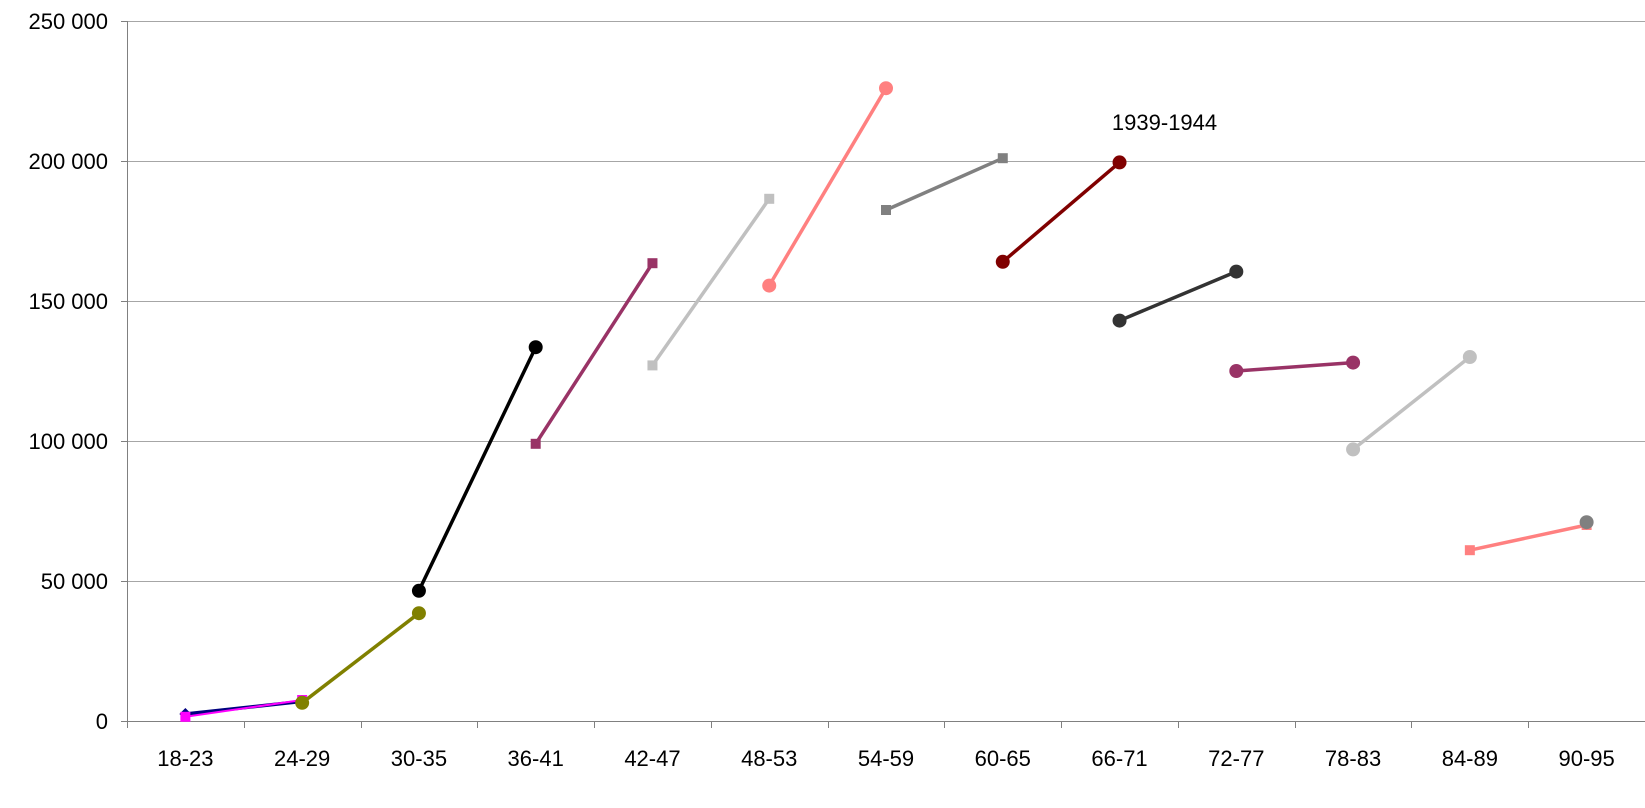 The width and height of the screenshot is (1645, 808). What do you see at coordinates (68, 161) in the screenshot?
I see `y-tick-label: 200 000` at bounding box center [68, 161].